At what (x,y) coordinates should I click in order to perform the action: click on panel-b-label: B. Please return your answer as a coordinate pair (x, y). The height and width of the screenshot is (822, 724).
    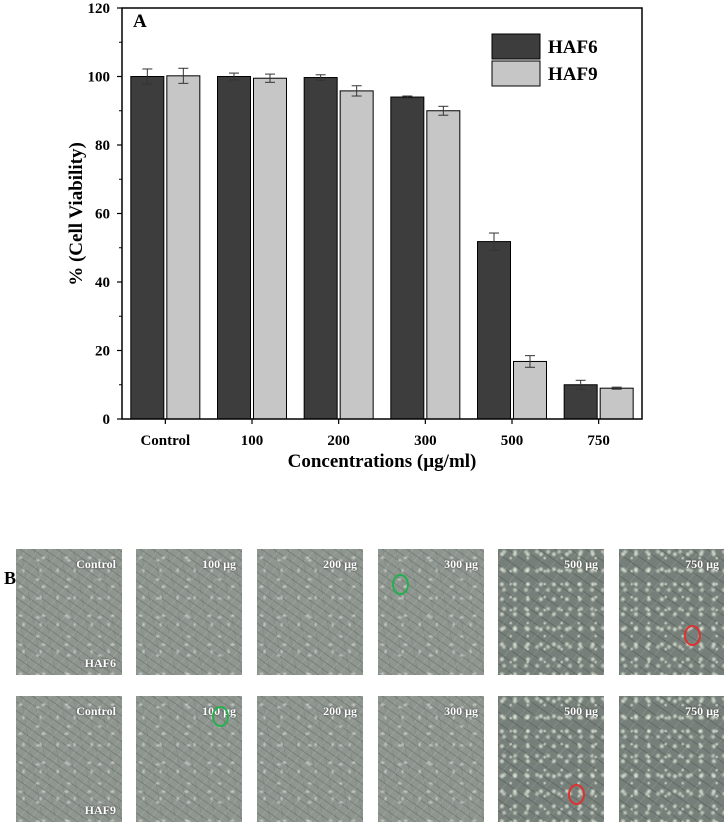
    Looking at the image, I should click on (10, 578).